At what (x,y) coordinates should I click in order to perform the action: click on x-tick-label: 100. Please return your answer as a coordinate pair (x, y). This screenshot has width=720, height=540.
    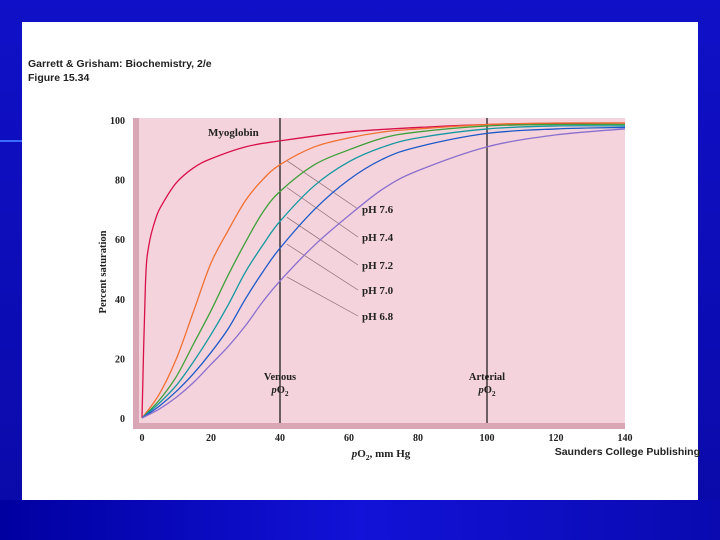
    Looking at the image, I should click on (487, 438).